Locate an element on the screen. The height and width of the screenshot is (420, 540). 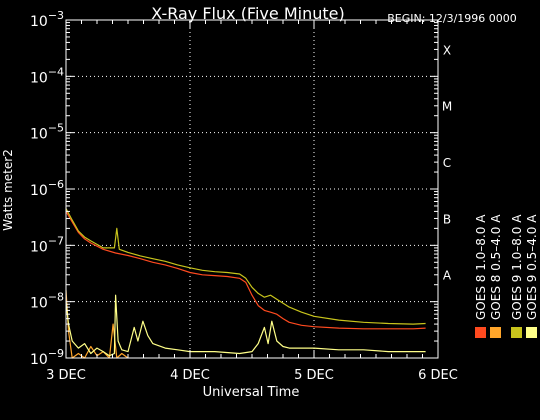
y-tick-exponent: −3 is located at coordinates (56, 15).